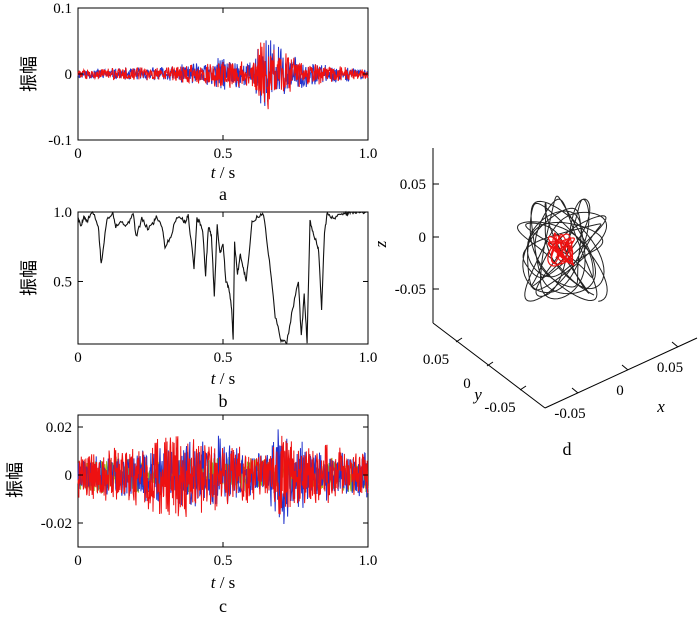 The width and height of the screenshot is (700, 622). What do you see at coordinates (223, 606) in the screenshot?
I see `panel-c-caption: c` at bounding box center [223, 606].